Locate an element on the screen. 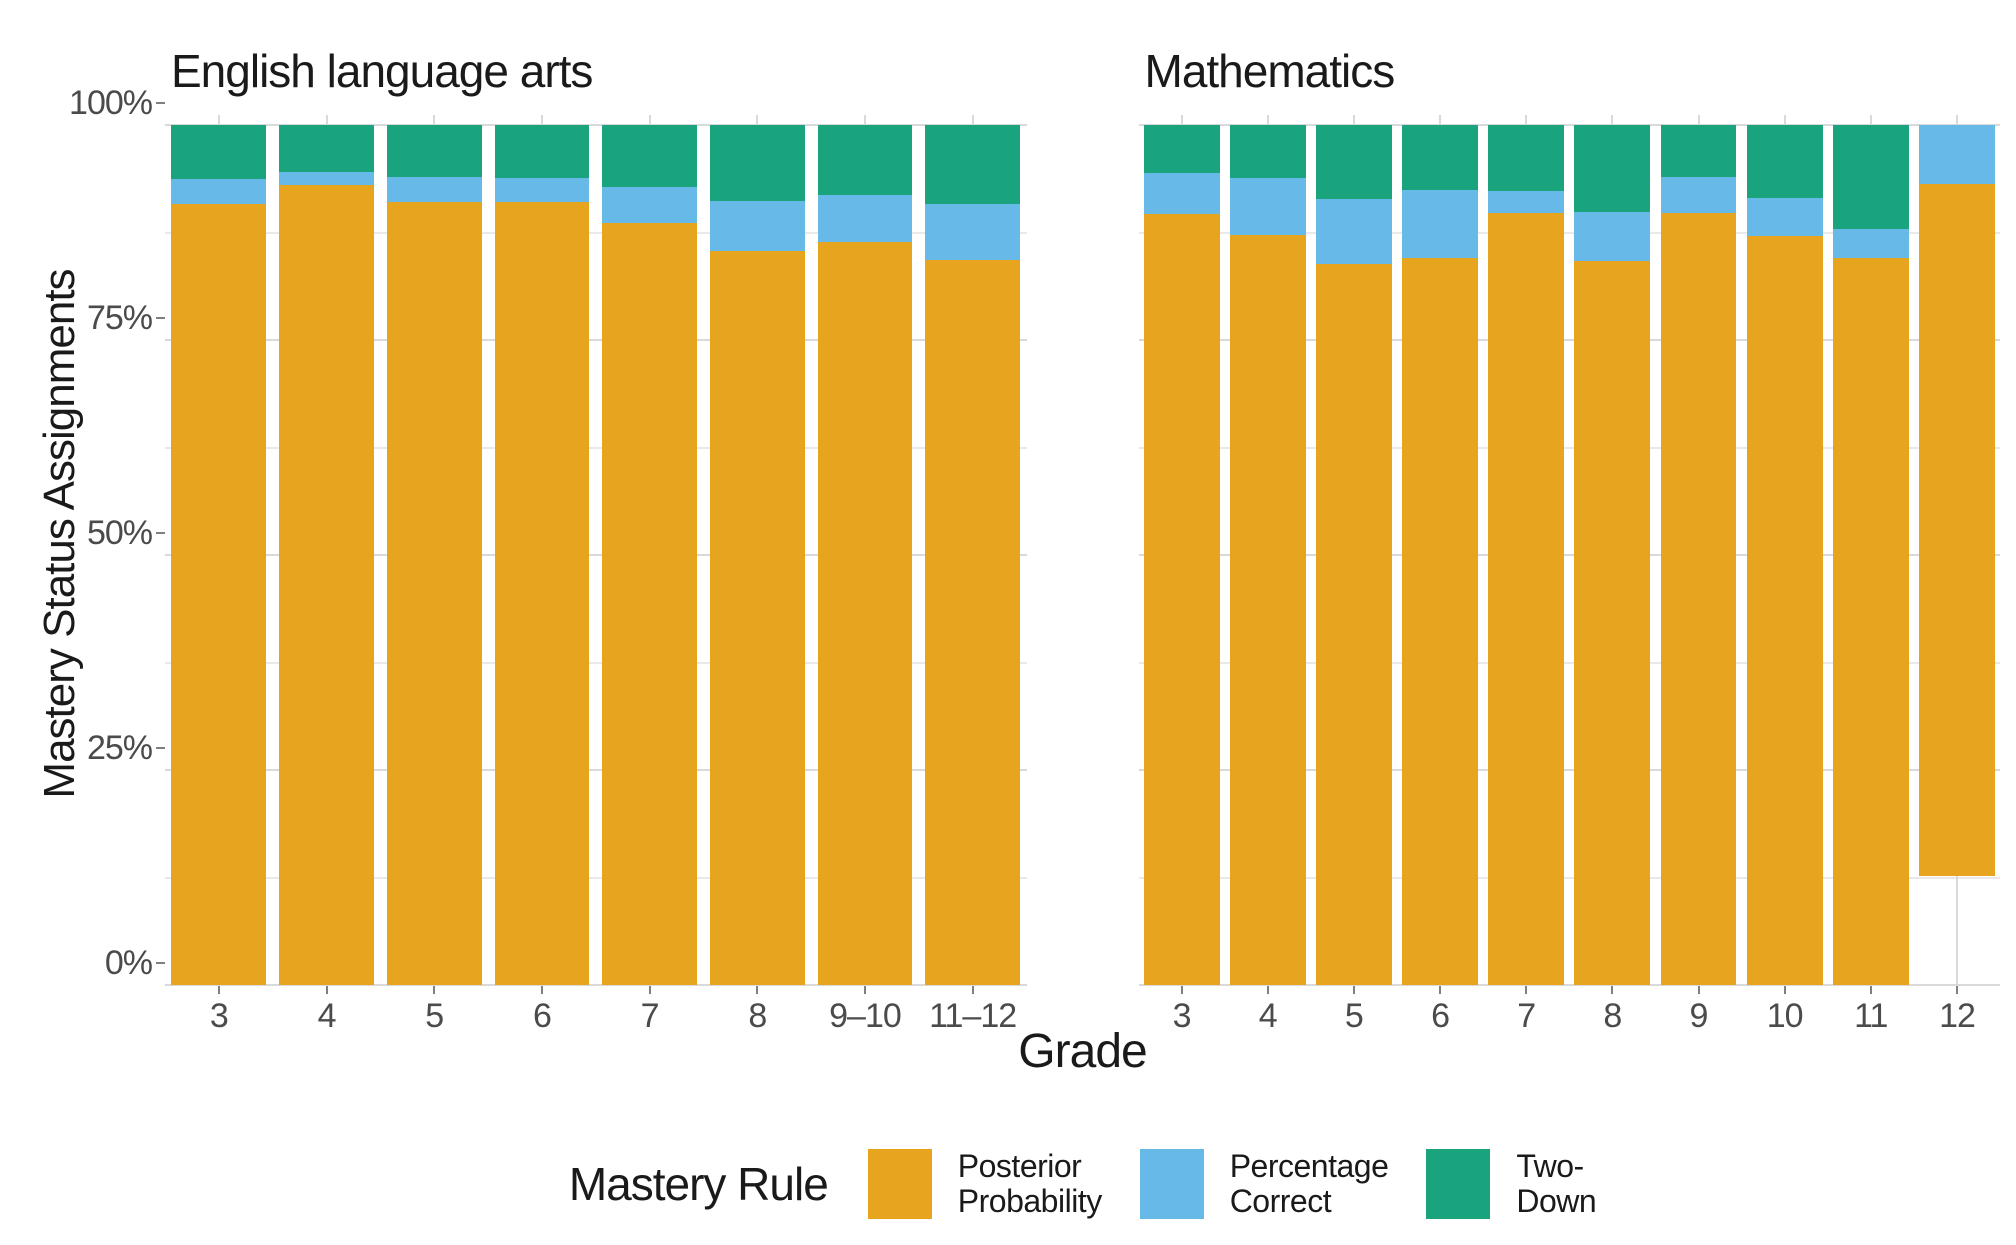  legend-item-two-down: Two- Down is located at coordinates (1511, 1184).